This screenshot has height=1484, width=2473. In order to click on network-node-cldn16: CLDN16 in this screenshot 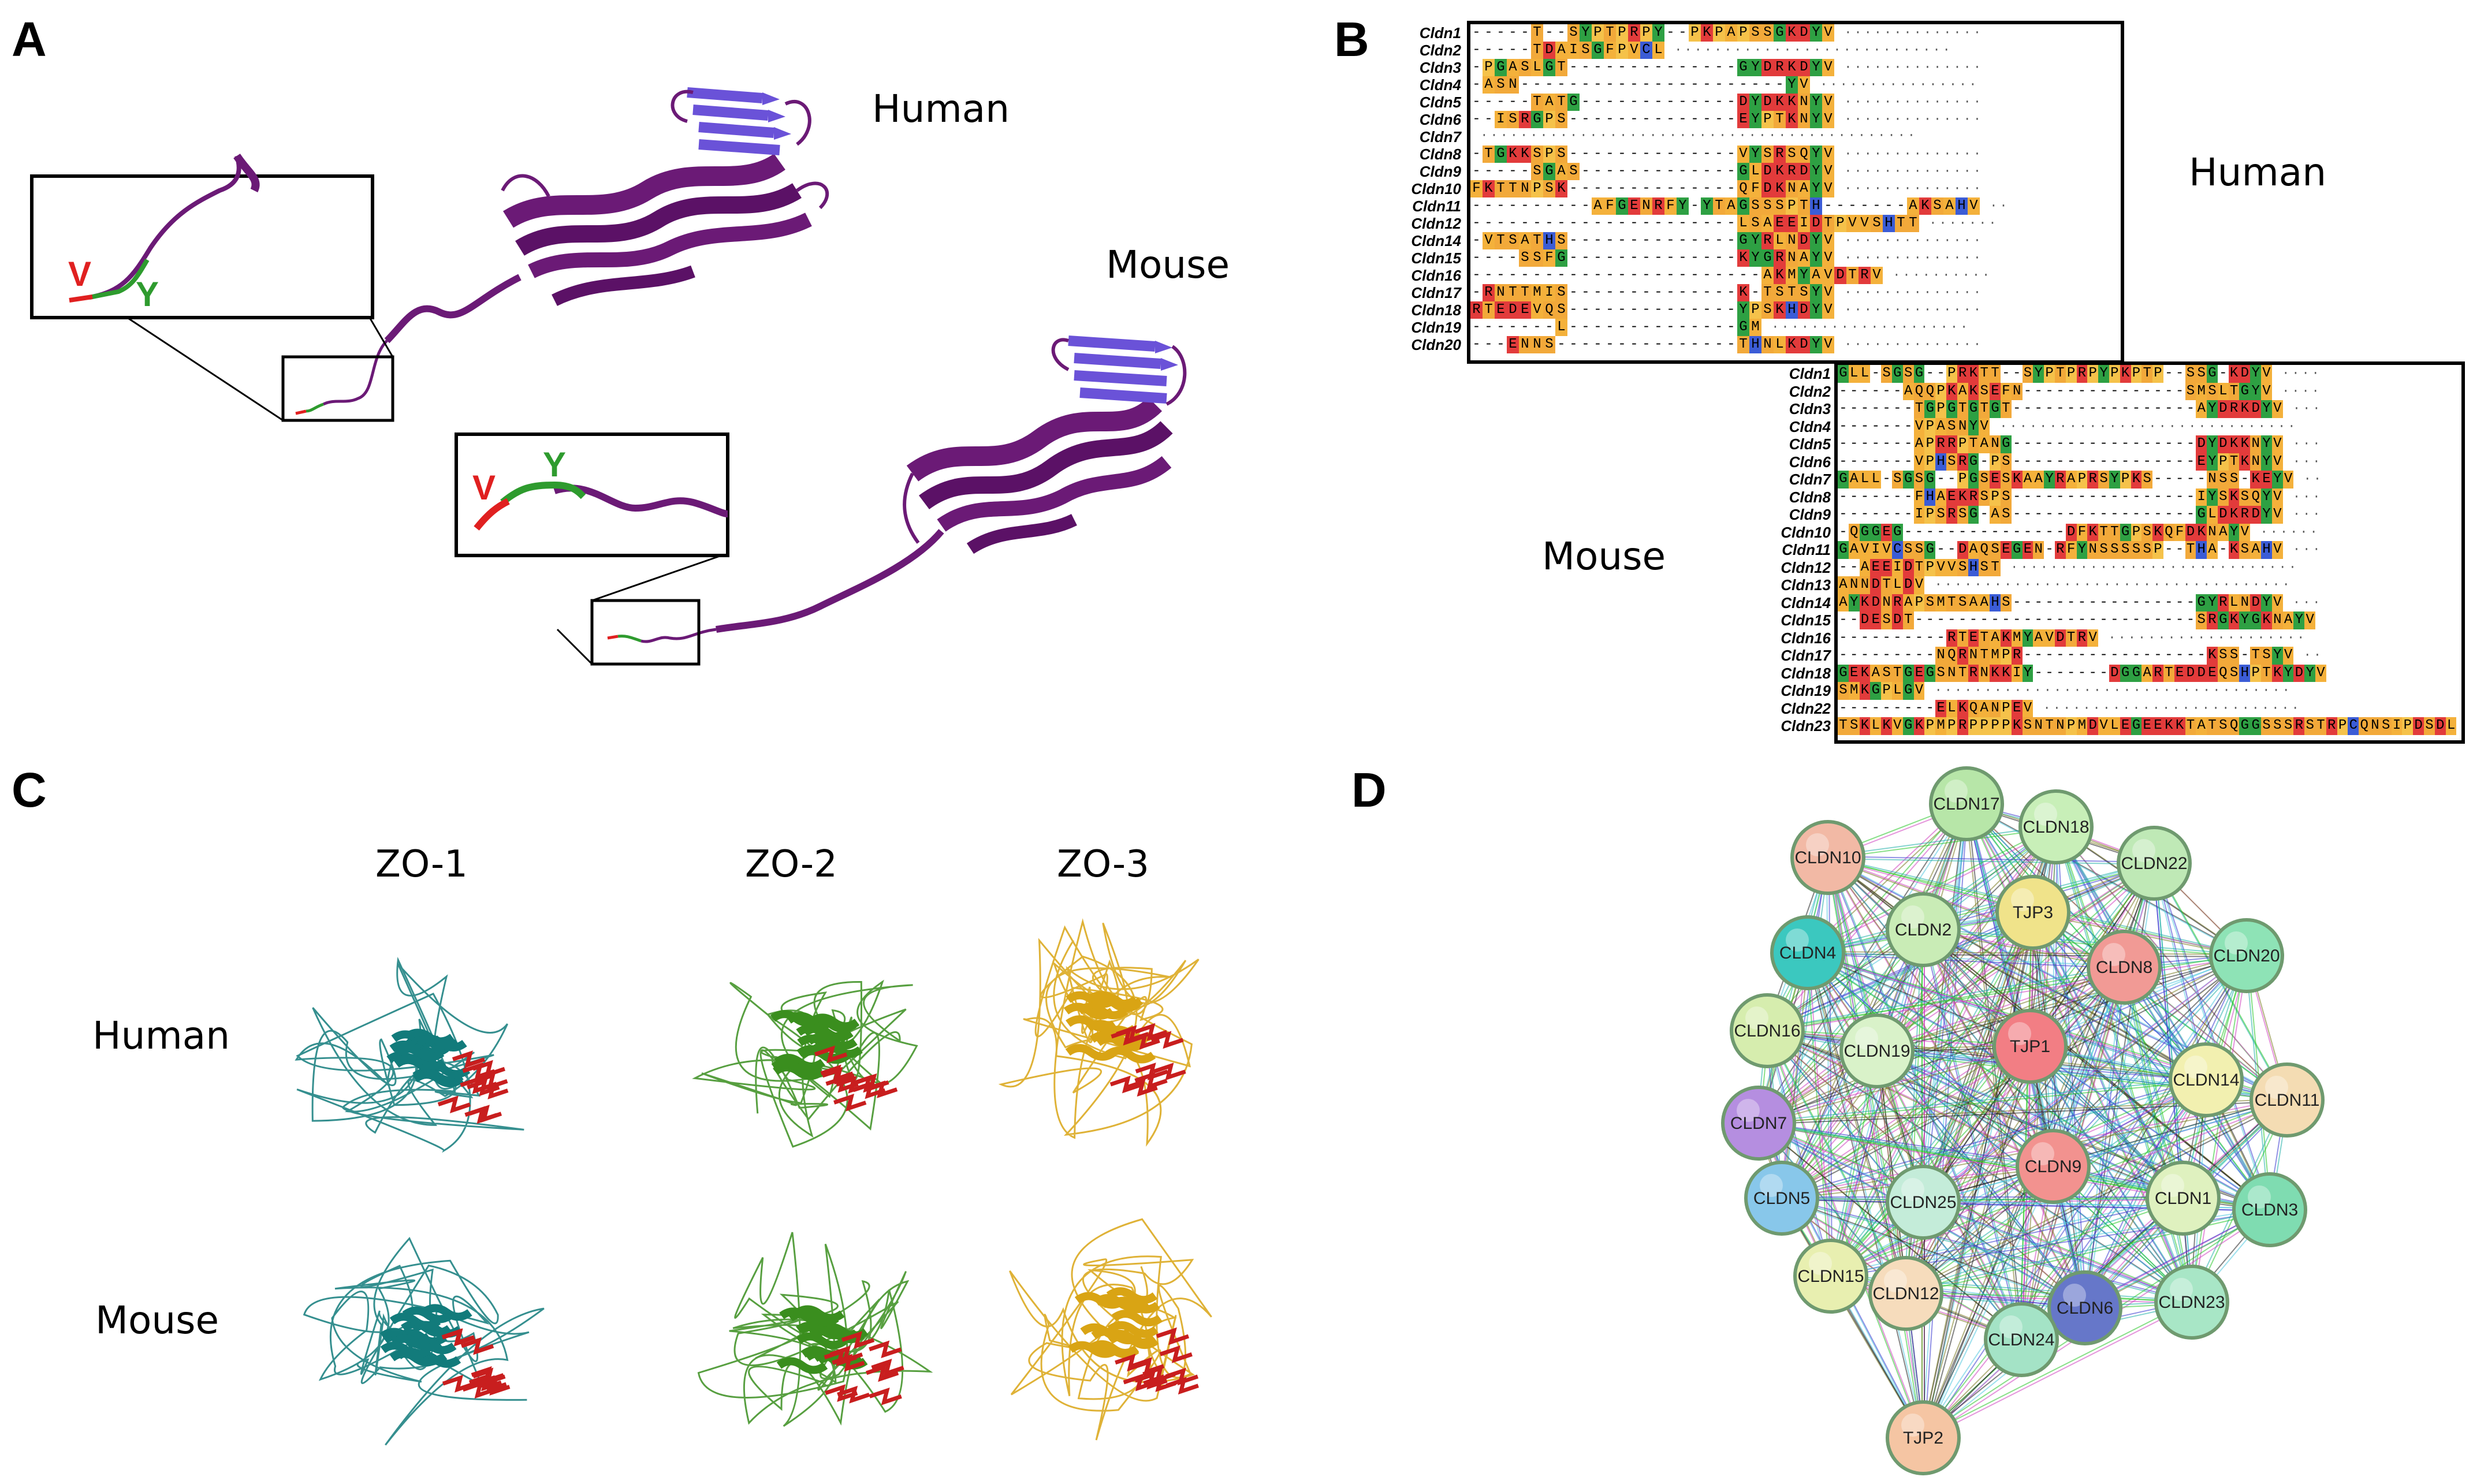, I will do `click(1767, 1030)`.